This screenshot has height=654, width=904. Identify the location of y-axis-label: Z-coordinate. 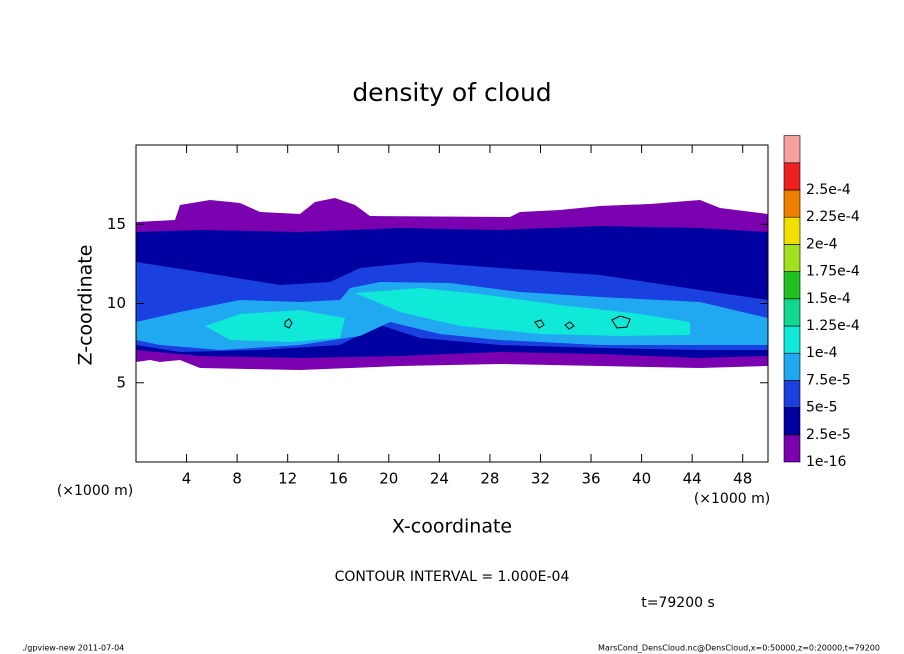
(86, 305).